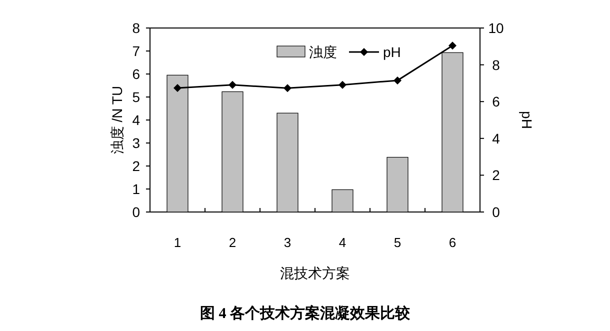 The image size is (610, 331). What do you see at coordinates (136, 143) in the screenshot?
I see `y-tick-label: 3` at bounding box center [136, 143].